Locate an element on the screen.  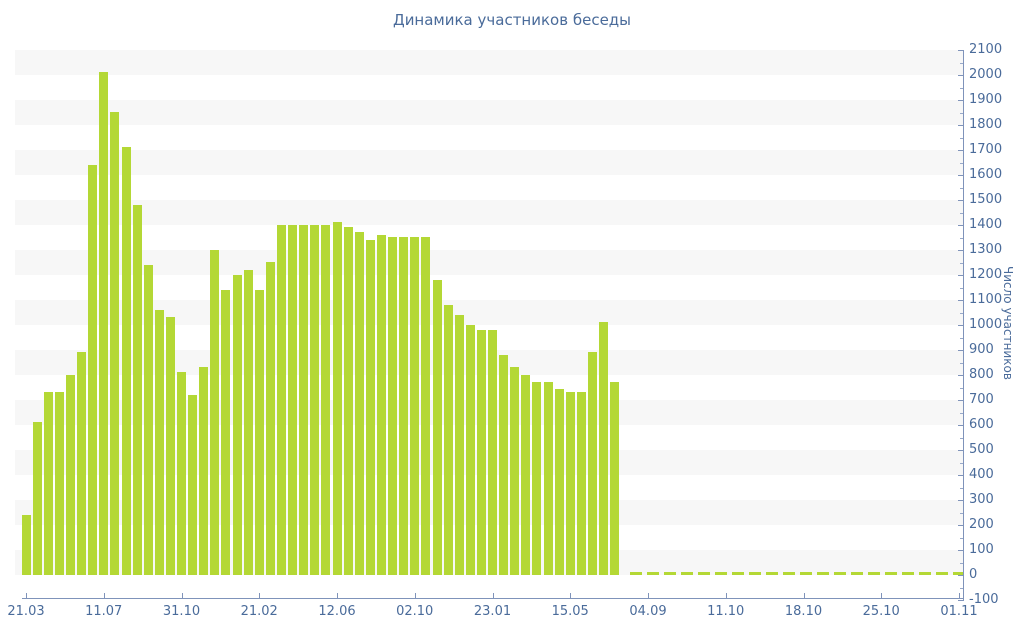
y-tick-label: 1400 is located at coordinates (986, 224).